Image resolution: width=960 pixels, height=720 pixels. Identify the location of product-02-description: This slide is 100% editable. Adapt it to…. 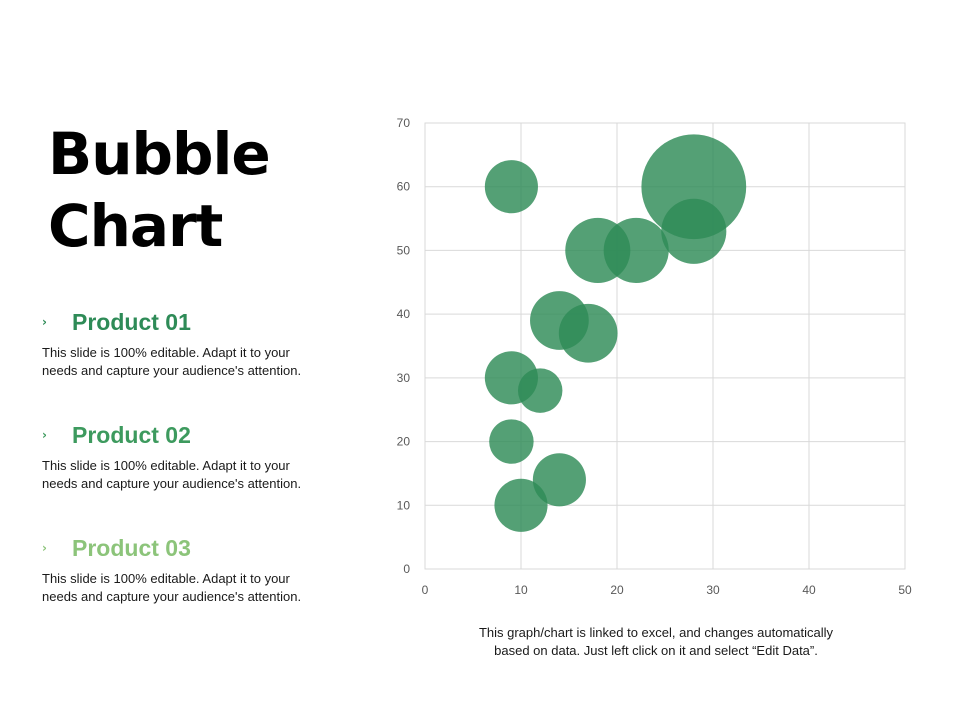
(202, 475).